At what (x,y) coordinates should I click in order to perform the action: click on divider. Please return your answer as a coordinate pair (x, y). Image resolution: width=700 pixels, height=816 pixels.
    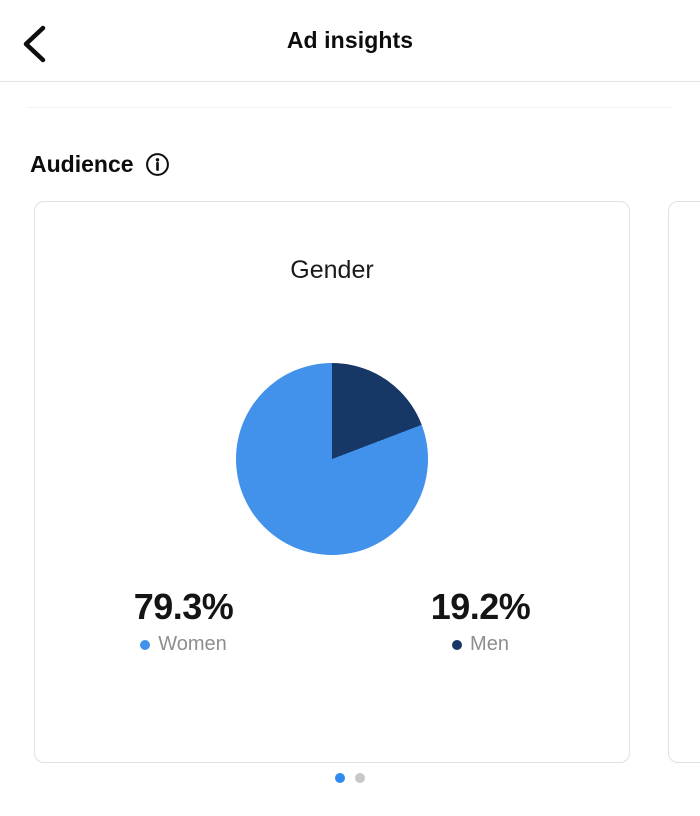
    Looking at the image, I should click on (349, 107).